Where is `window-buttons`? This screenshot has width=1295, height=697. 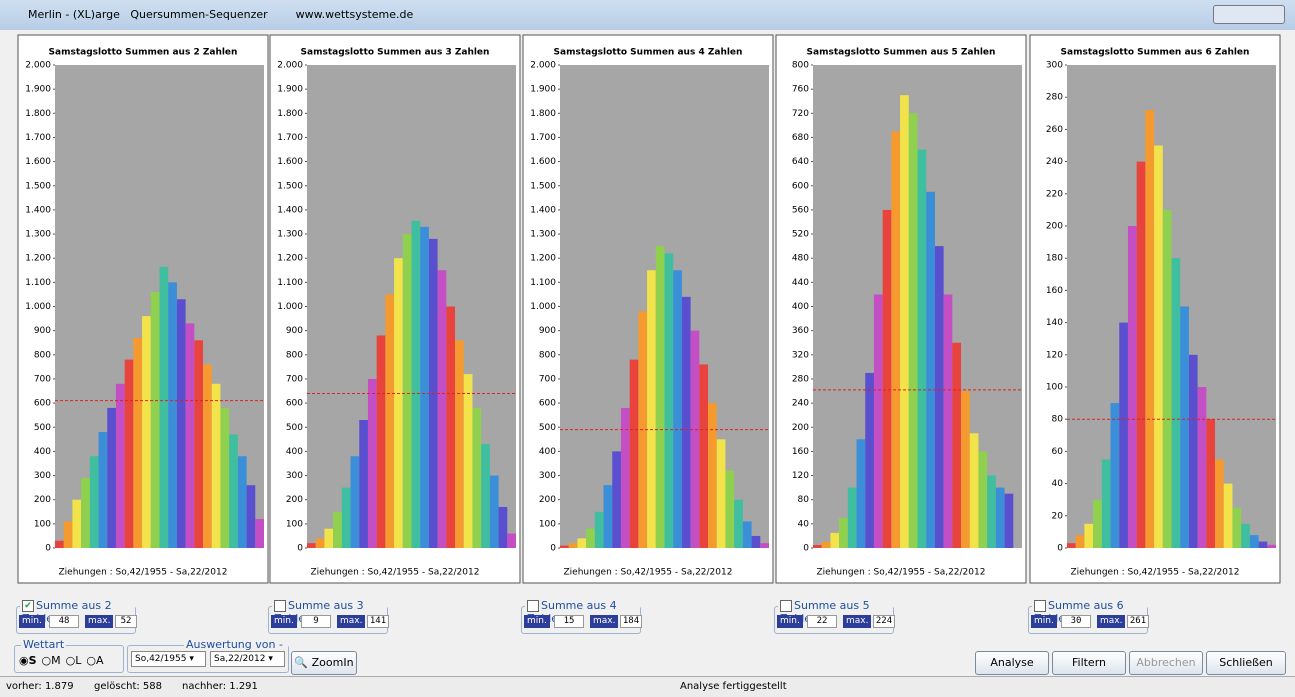 window-buttons is located at coordinates (1249, 14).